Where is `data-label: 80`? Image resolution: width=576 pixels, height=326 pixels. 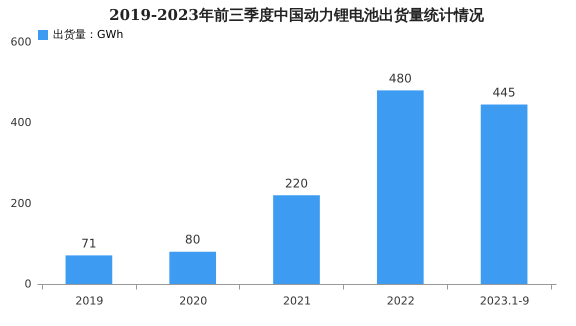
data-label: 80 is located at coordinates (192, 239).